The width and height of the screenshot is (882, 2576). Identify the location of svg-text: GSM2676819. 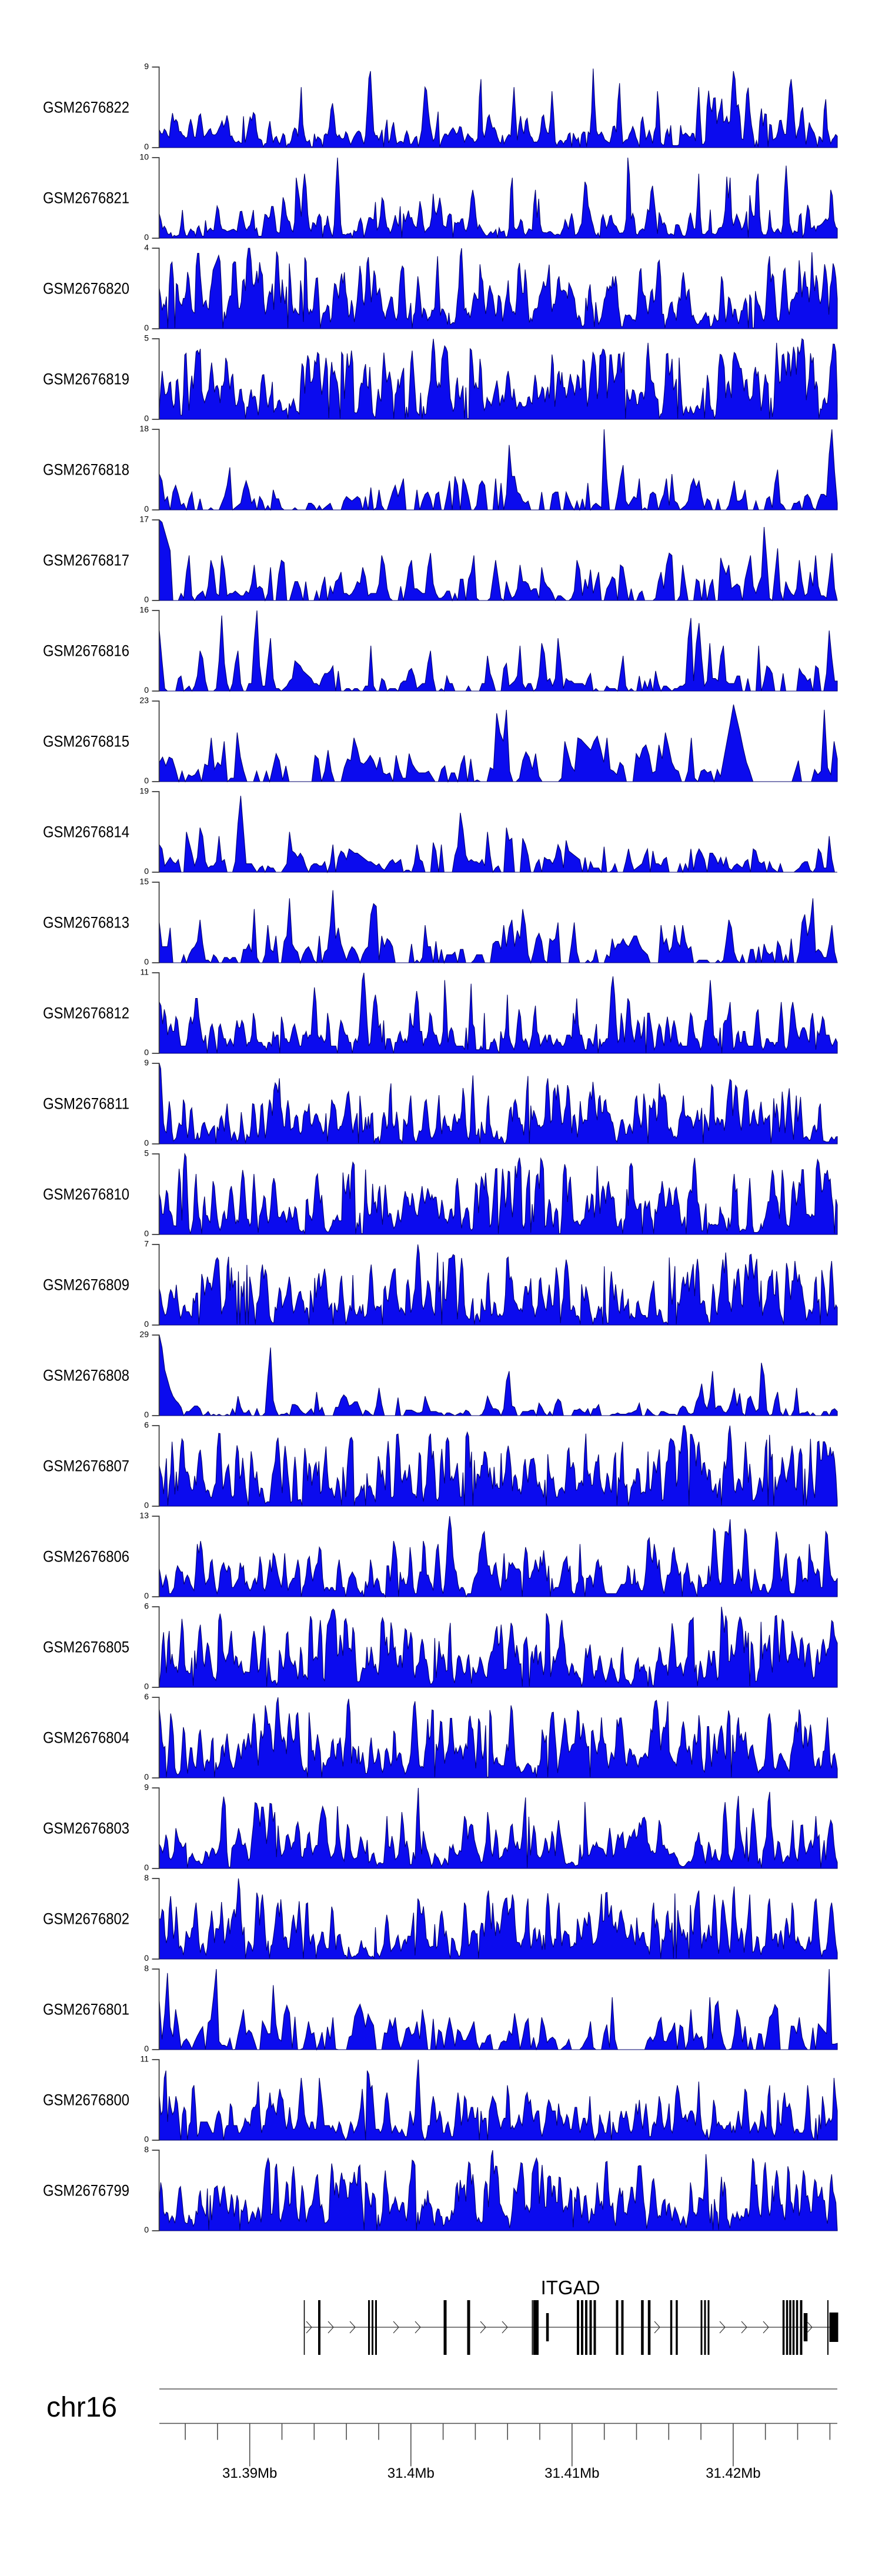
(86, 379).